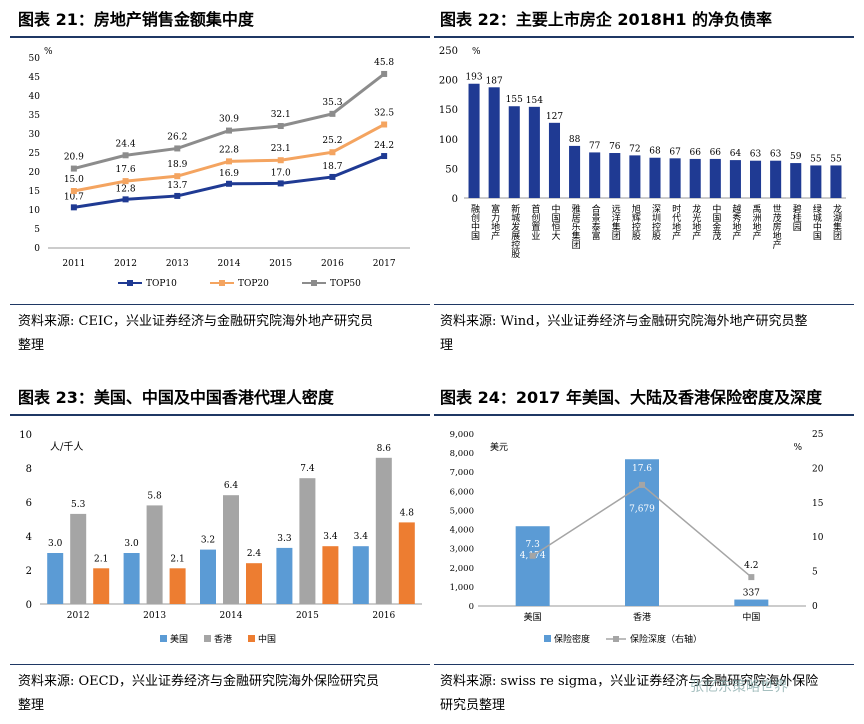 The image size is (864, 724). I want to click on chart21-data-label: 12.8, so click(126, 189).